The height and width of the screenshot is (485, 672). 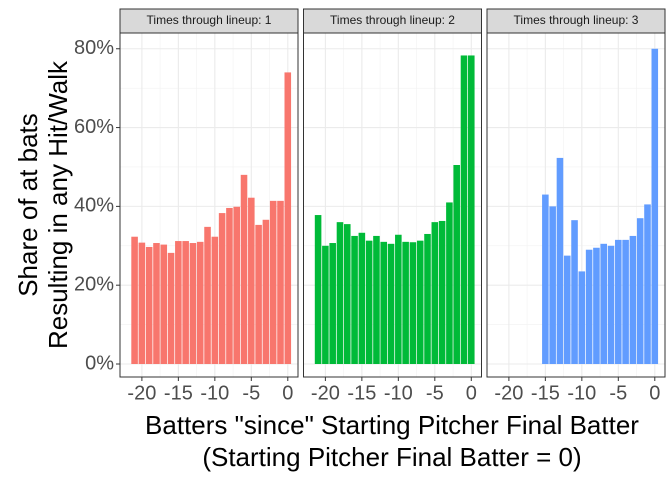 I want to click on strip-title: Times through lineup: 3, so click(x=576, y=20).